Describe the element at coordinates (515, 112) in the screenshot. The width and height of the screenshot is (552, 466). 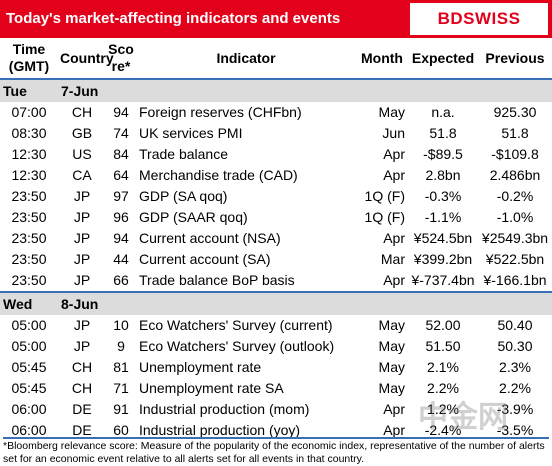
I see `cell: 925.30` at that location.